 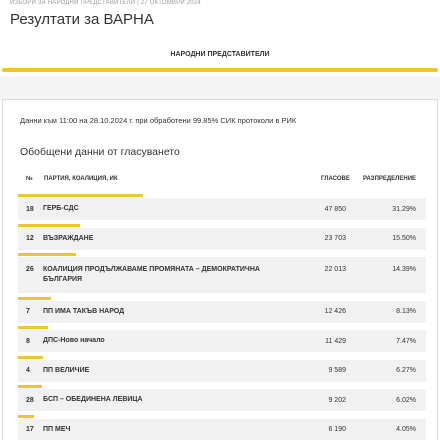 I want to click on column-header: №, so click(x=29, y=179).